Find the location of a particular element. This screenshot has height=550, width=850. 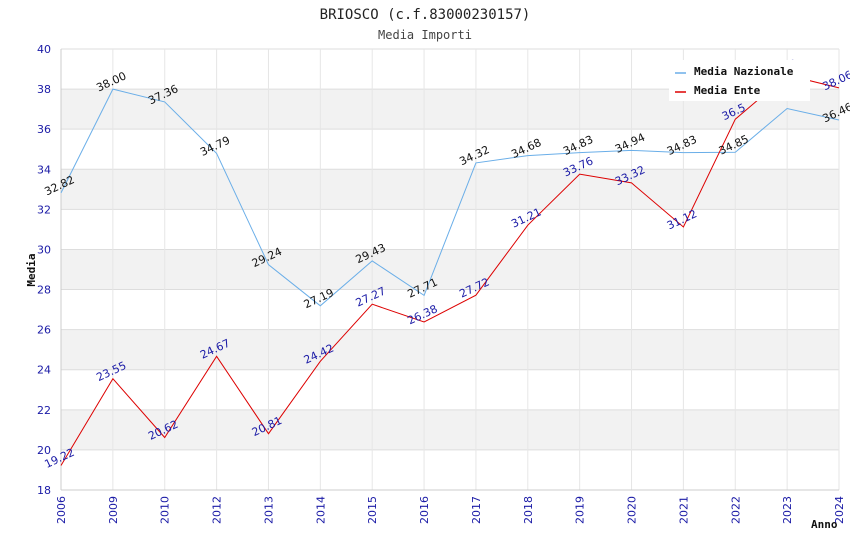

data-label-media-ente: 26.38 is located at coordinates (423, 314).